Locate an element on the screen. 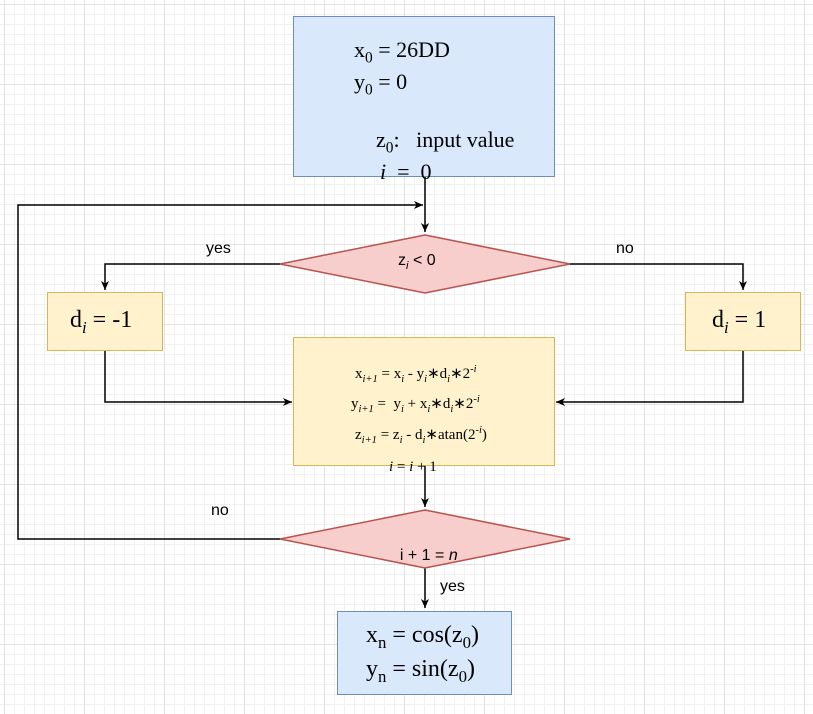  init-i-value: = 0 is located at coordinates (409, 171).